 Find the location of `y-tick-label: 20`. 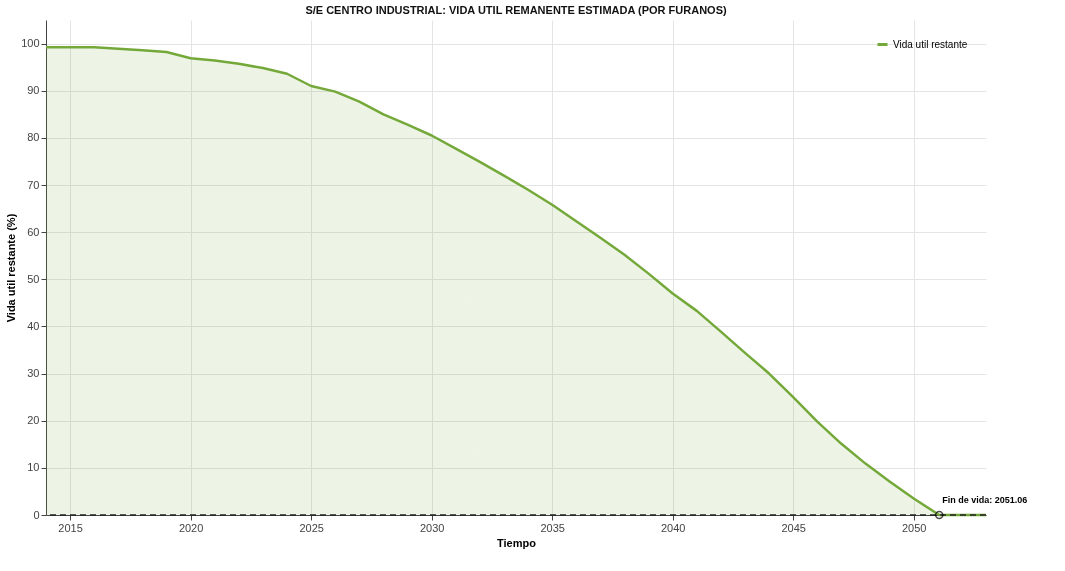

y-tick-label: 20 is located at coordinates (33, 420).